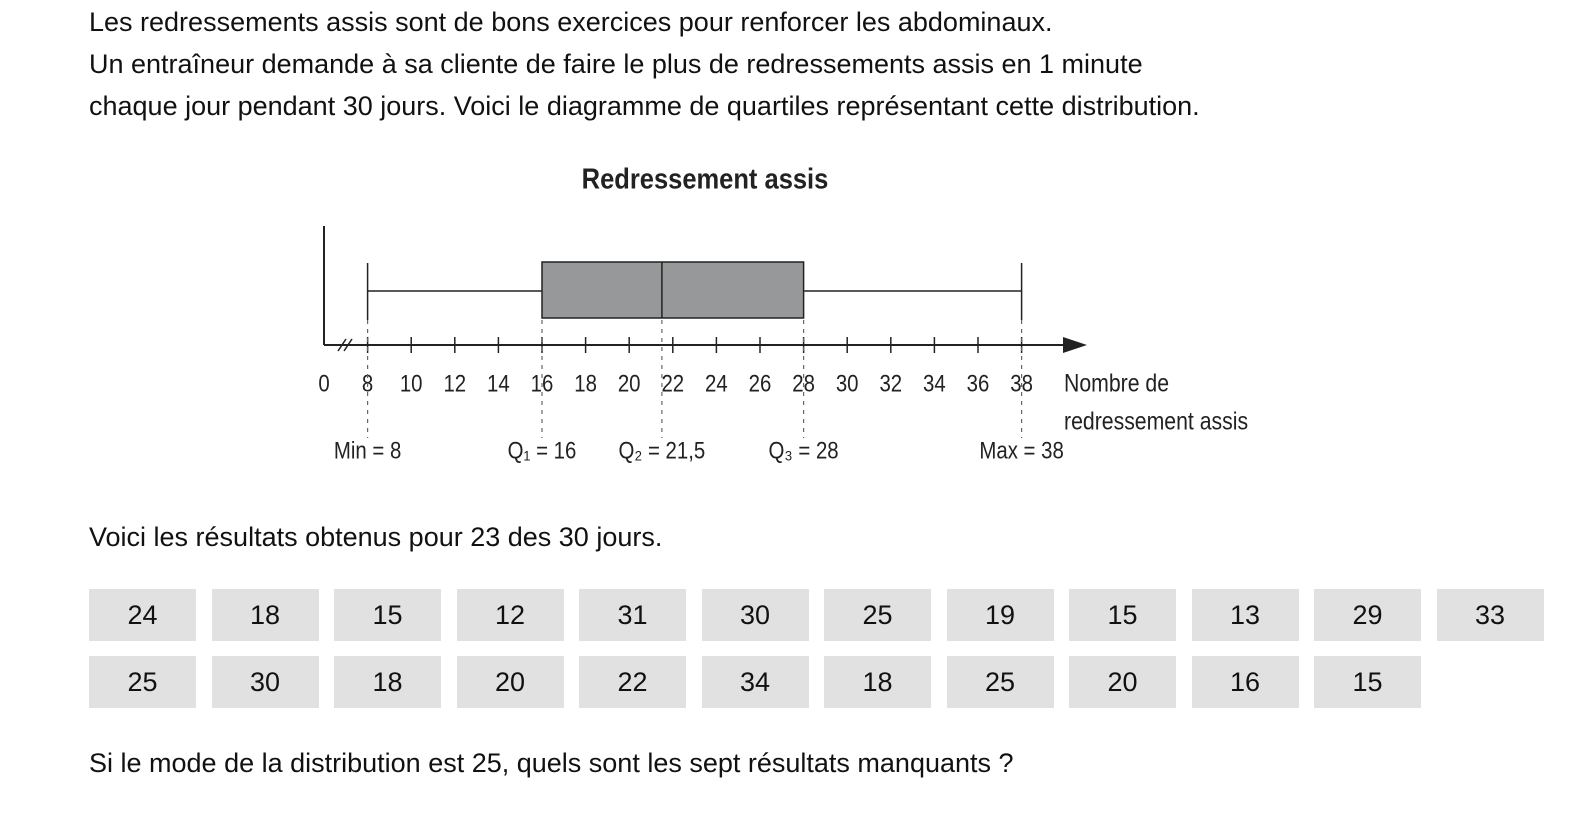 The width and height of the screenshot is (1572, 820). Describe the element at coordinates (498, 383) in the screenshot. I see `x-tick-label: 14` at that location.